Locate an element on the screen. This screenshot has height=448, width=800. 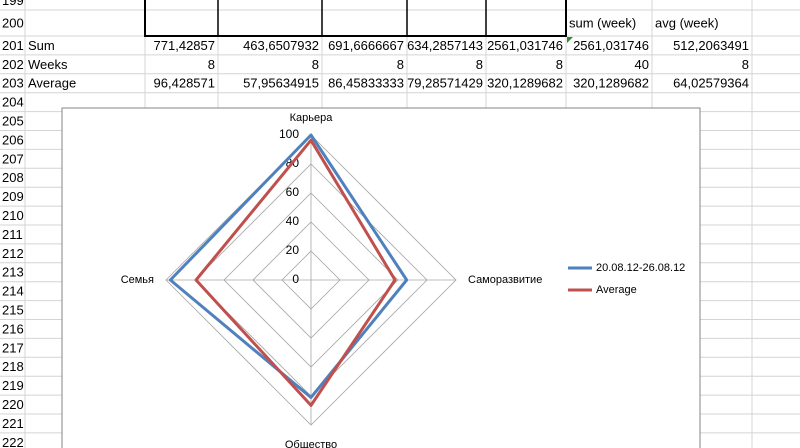
row-header: 217 is located at coordinates (13, 347).